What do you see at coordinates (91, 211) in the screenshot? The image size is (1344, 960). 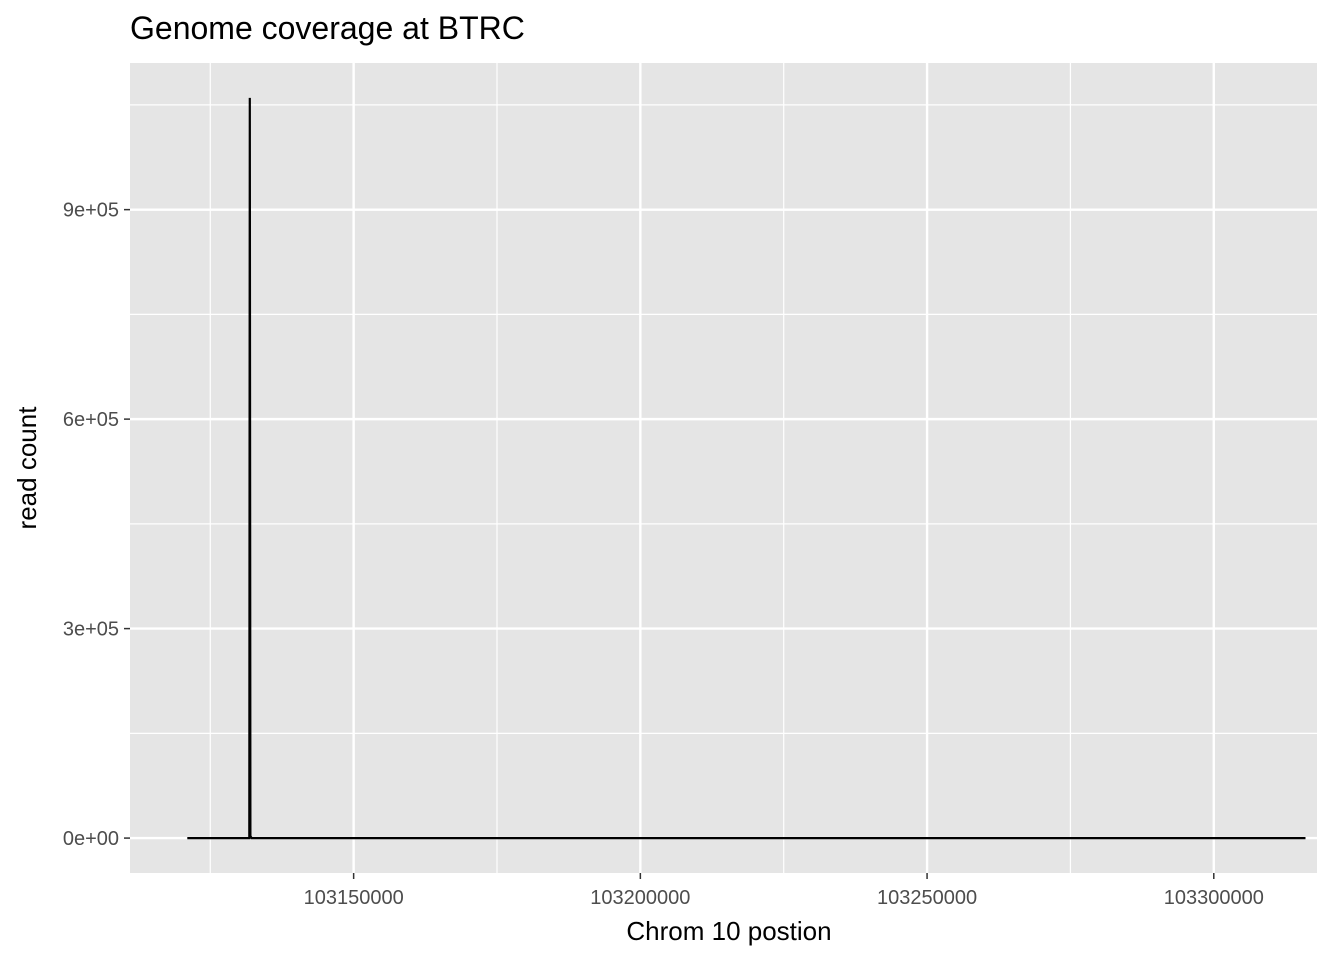 I see `y-tick-label: 9e+05` at bounding box center [91, 211].